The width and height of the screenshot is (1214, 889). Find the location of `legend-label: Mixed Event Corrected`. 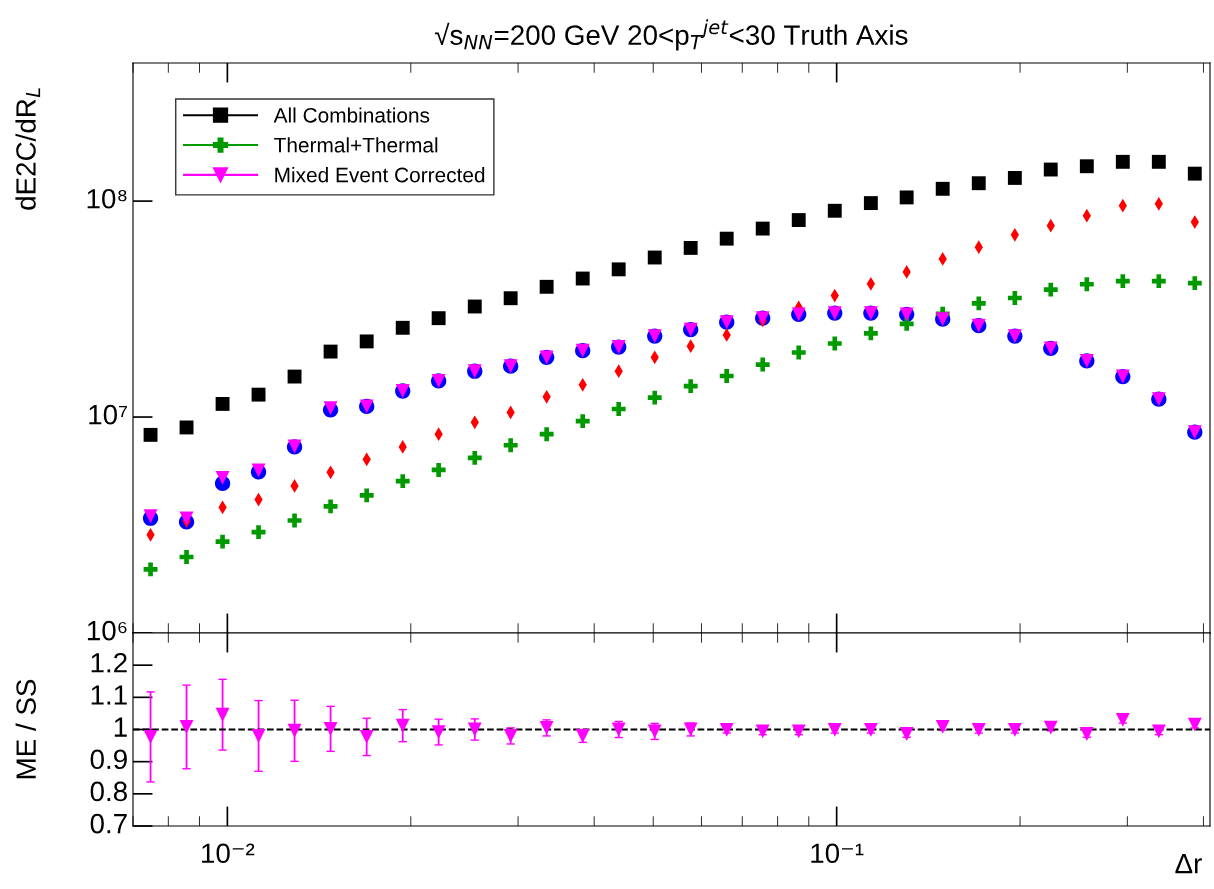

legend-label: Mixed Event Corrected is located at coordinates (380, 175).